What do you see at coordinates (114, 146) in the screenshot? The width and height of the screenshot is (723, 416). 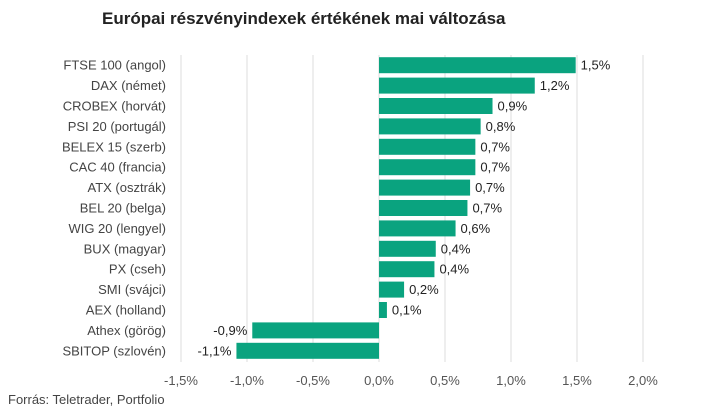 I see `category-label: BELEX 15 (szerb)` at bounding box center [114, 146].